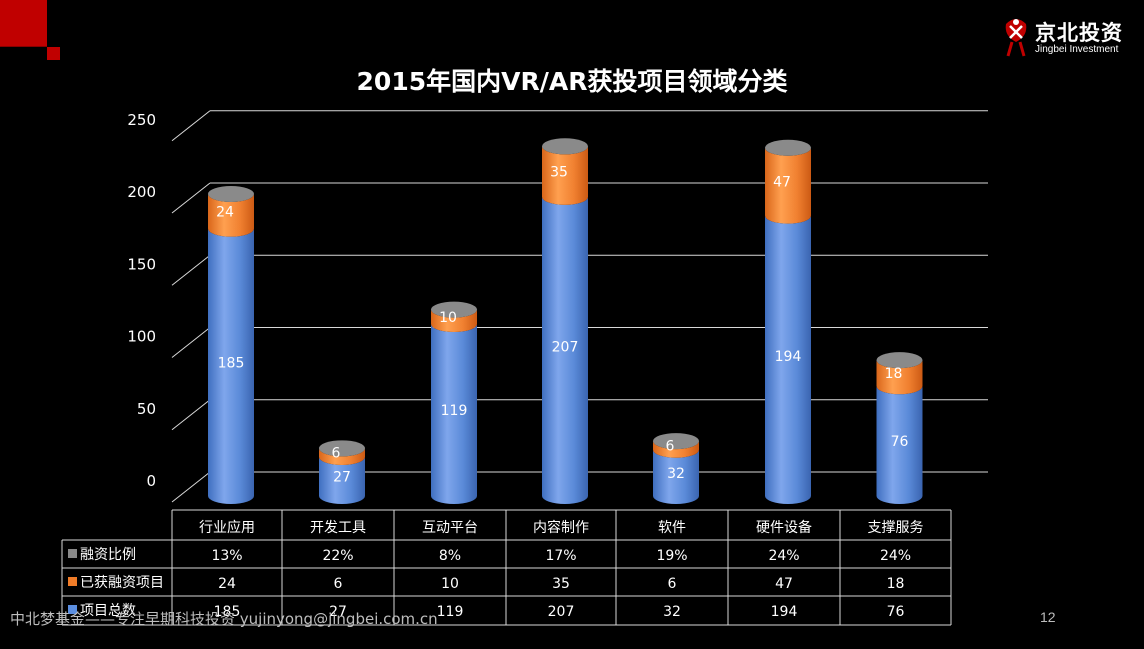  Describe the element at coordinates (122, 583) in the screenshot. I see `table-row-header: 已获融资项目` at that location.